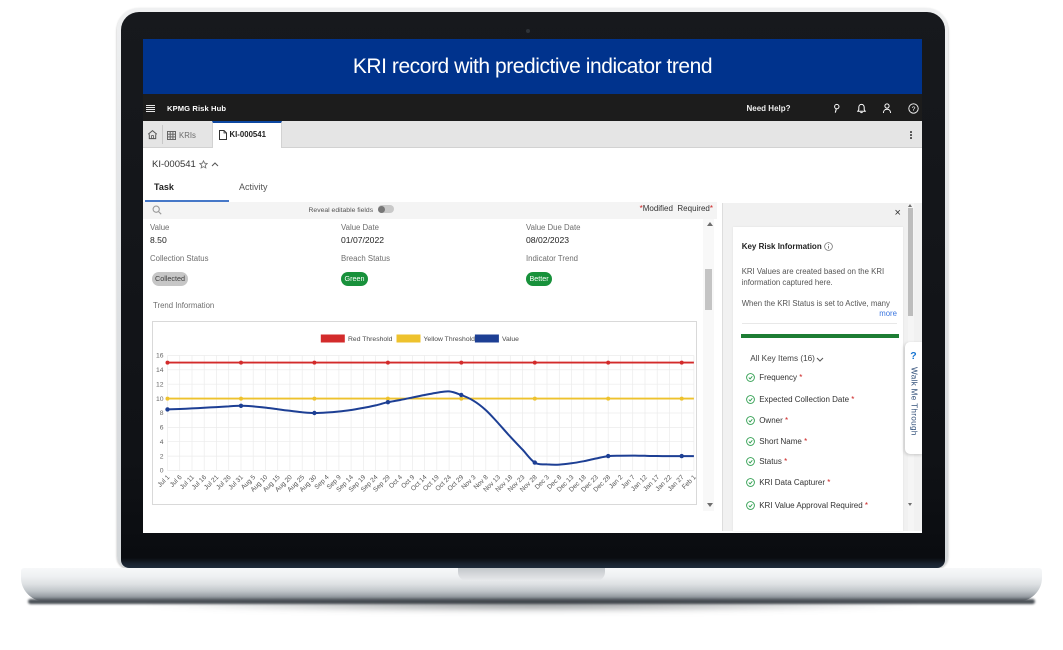 The height and width of the screenshot is (650, 1063). I want to click on svg-text: Red Threshold, so click(370, 339).